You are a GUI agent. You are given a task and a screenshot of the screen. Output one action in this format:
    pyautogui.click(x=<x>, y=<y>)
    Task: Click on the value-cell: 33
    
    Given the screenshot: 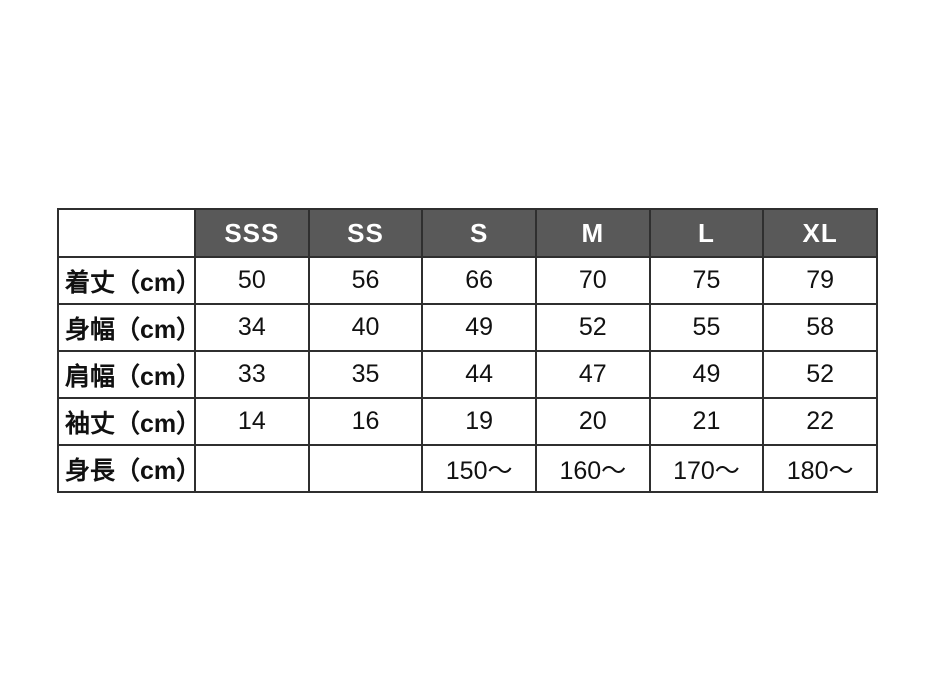 What is the action you would take?
    pyautogui.click(x=252, y=374)
    